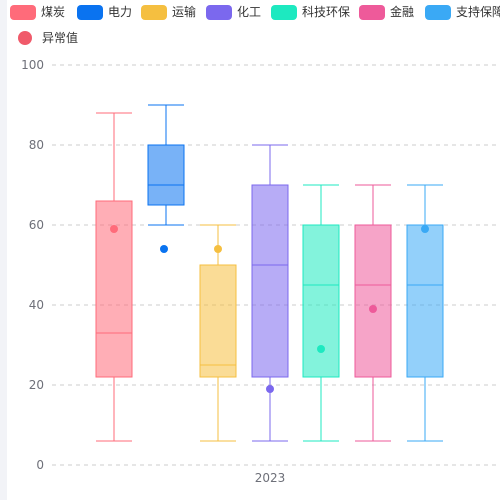 The image size is (500, 500). Describe the element at coordinates (249, 12) in the screenshot. I see `legend-label: 化工` at that location.